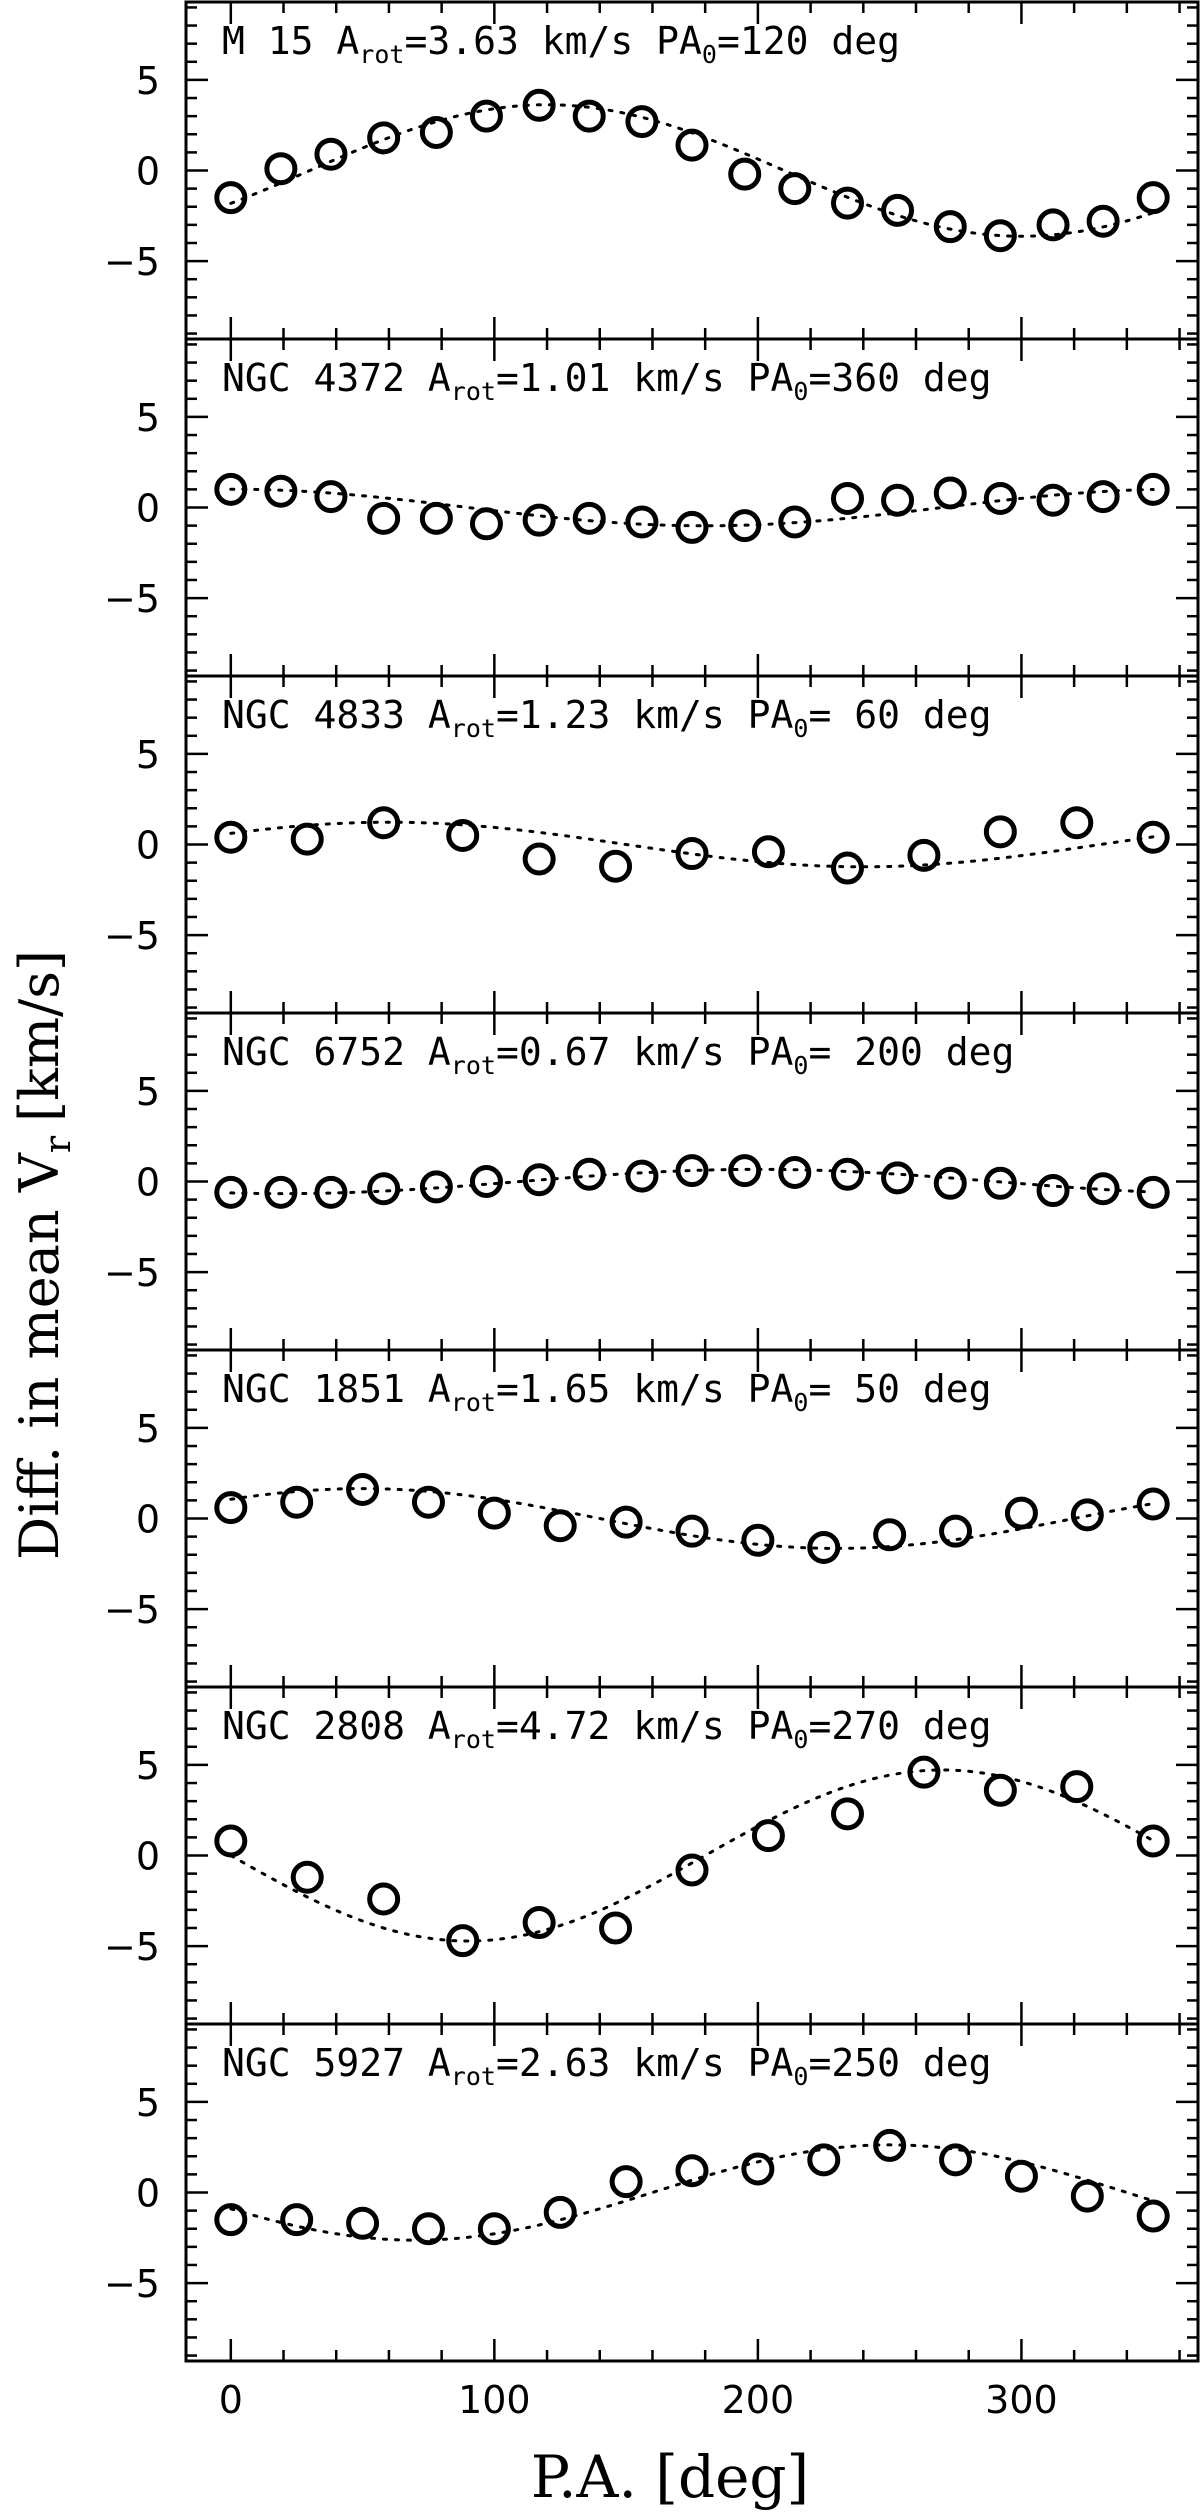 The image size is (1200, 2517). What do you see at coordinates (325, 2063) in the screenshot?
I see `cluster-name: NGC 5927` at bounding box center [325, 2063].